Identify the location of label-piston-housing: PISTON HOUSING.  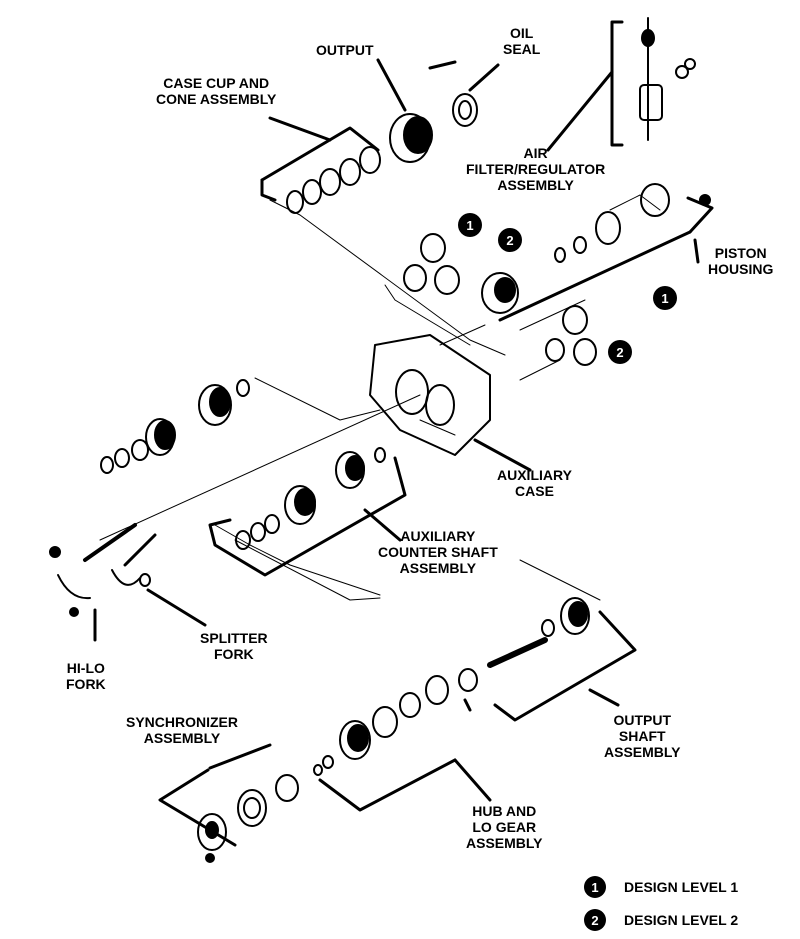
(741, 261).